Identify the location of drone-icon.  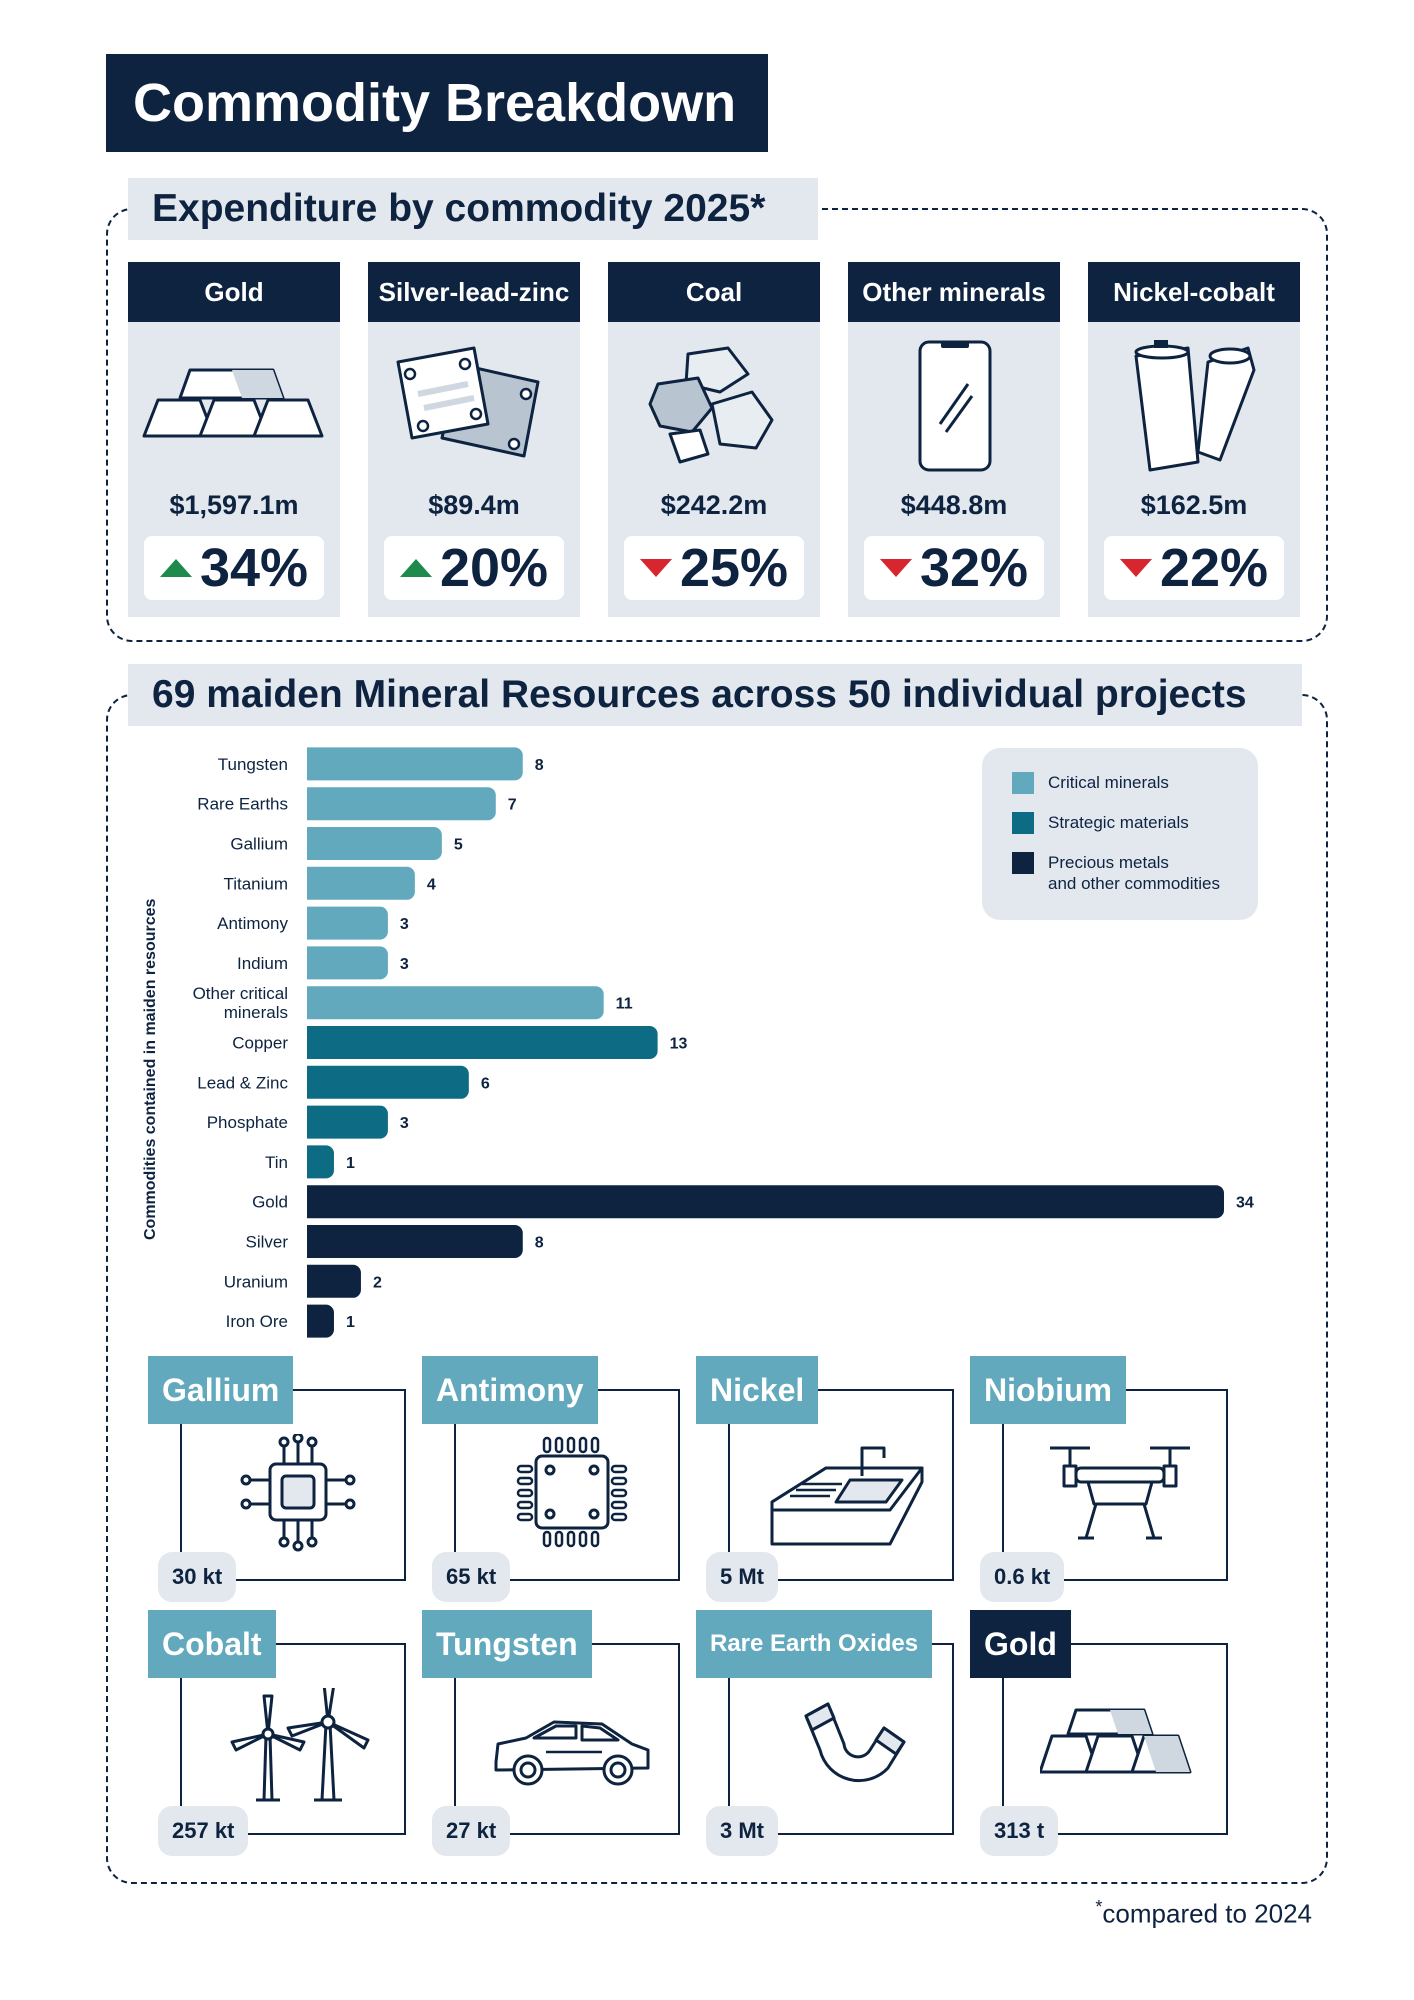
(1120, 1493).